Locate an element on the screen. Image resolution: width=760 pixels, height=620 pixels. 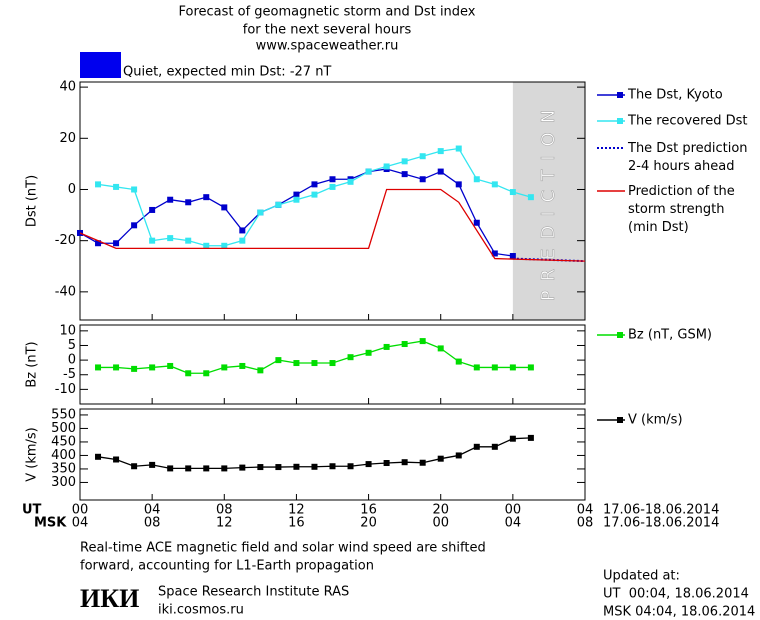
legend-label: The Dst prediction 2-4 hours ahead is located at coordinates (687, 157).